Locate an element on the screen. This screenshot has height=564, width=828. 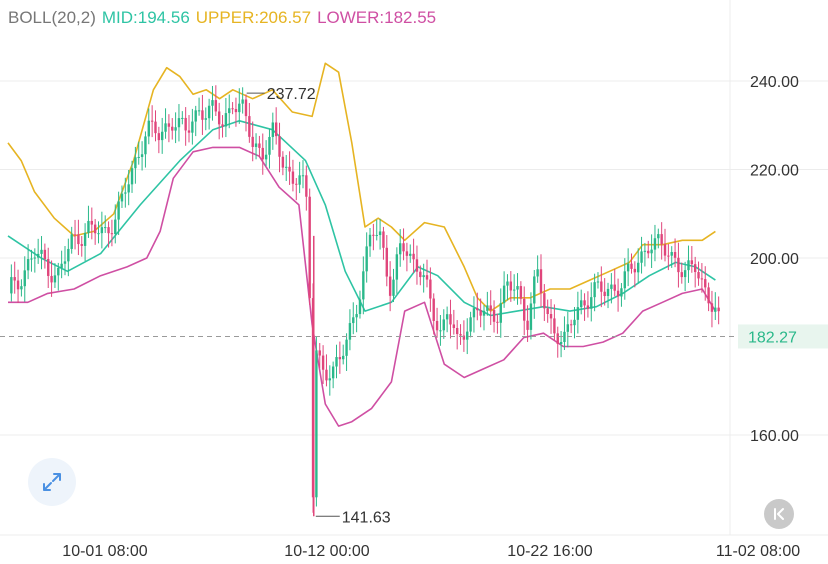
y-tick-label-3: 160.00 is located at coordinates (774, 436).